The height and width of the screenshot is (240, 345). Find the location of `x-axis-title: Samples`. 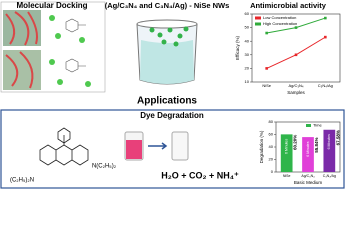

x-axis-title: Samples is located at coordinates (296, 92).